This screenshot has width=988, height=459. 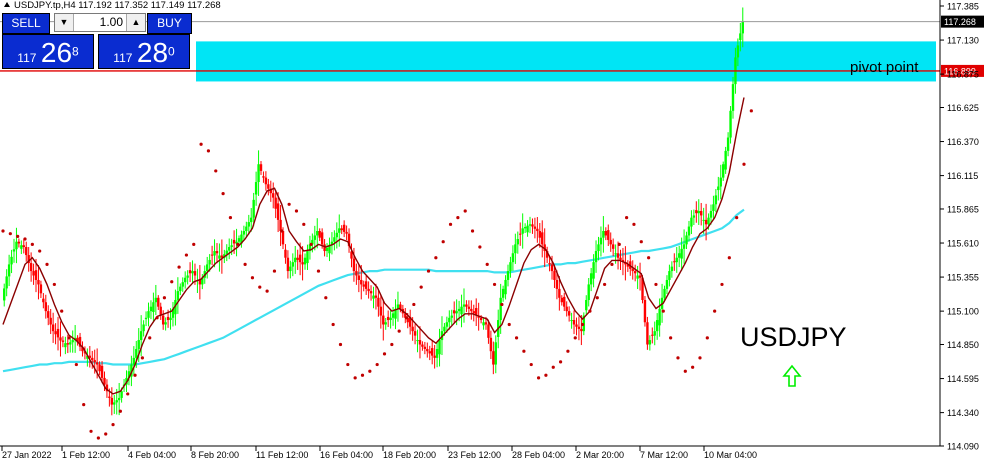 What do you see at coordinates (409, 454) in the screenshot?
I see `x-tick-label: 18 Feb 20:00` at bounding box center [409, 454].